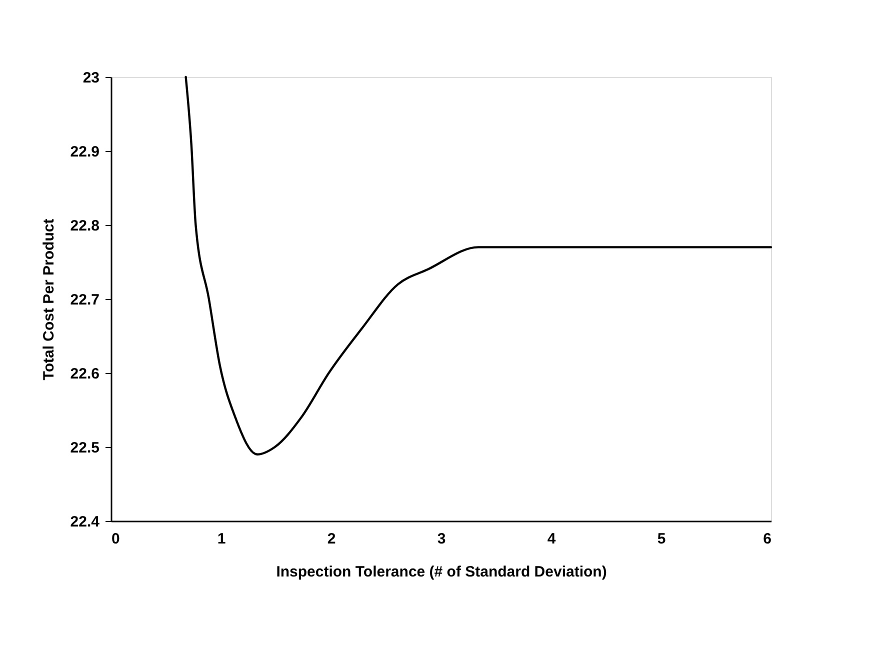  I want to click on x-tick-label: 6, so click(767, 539).